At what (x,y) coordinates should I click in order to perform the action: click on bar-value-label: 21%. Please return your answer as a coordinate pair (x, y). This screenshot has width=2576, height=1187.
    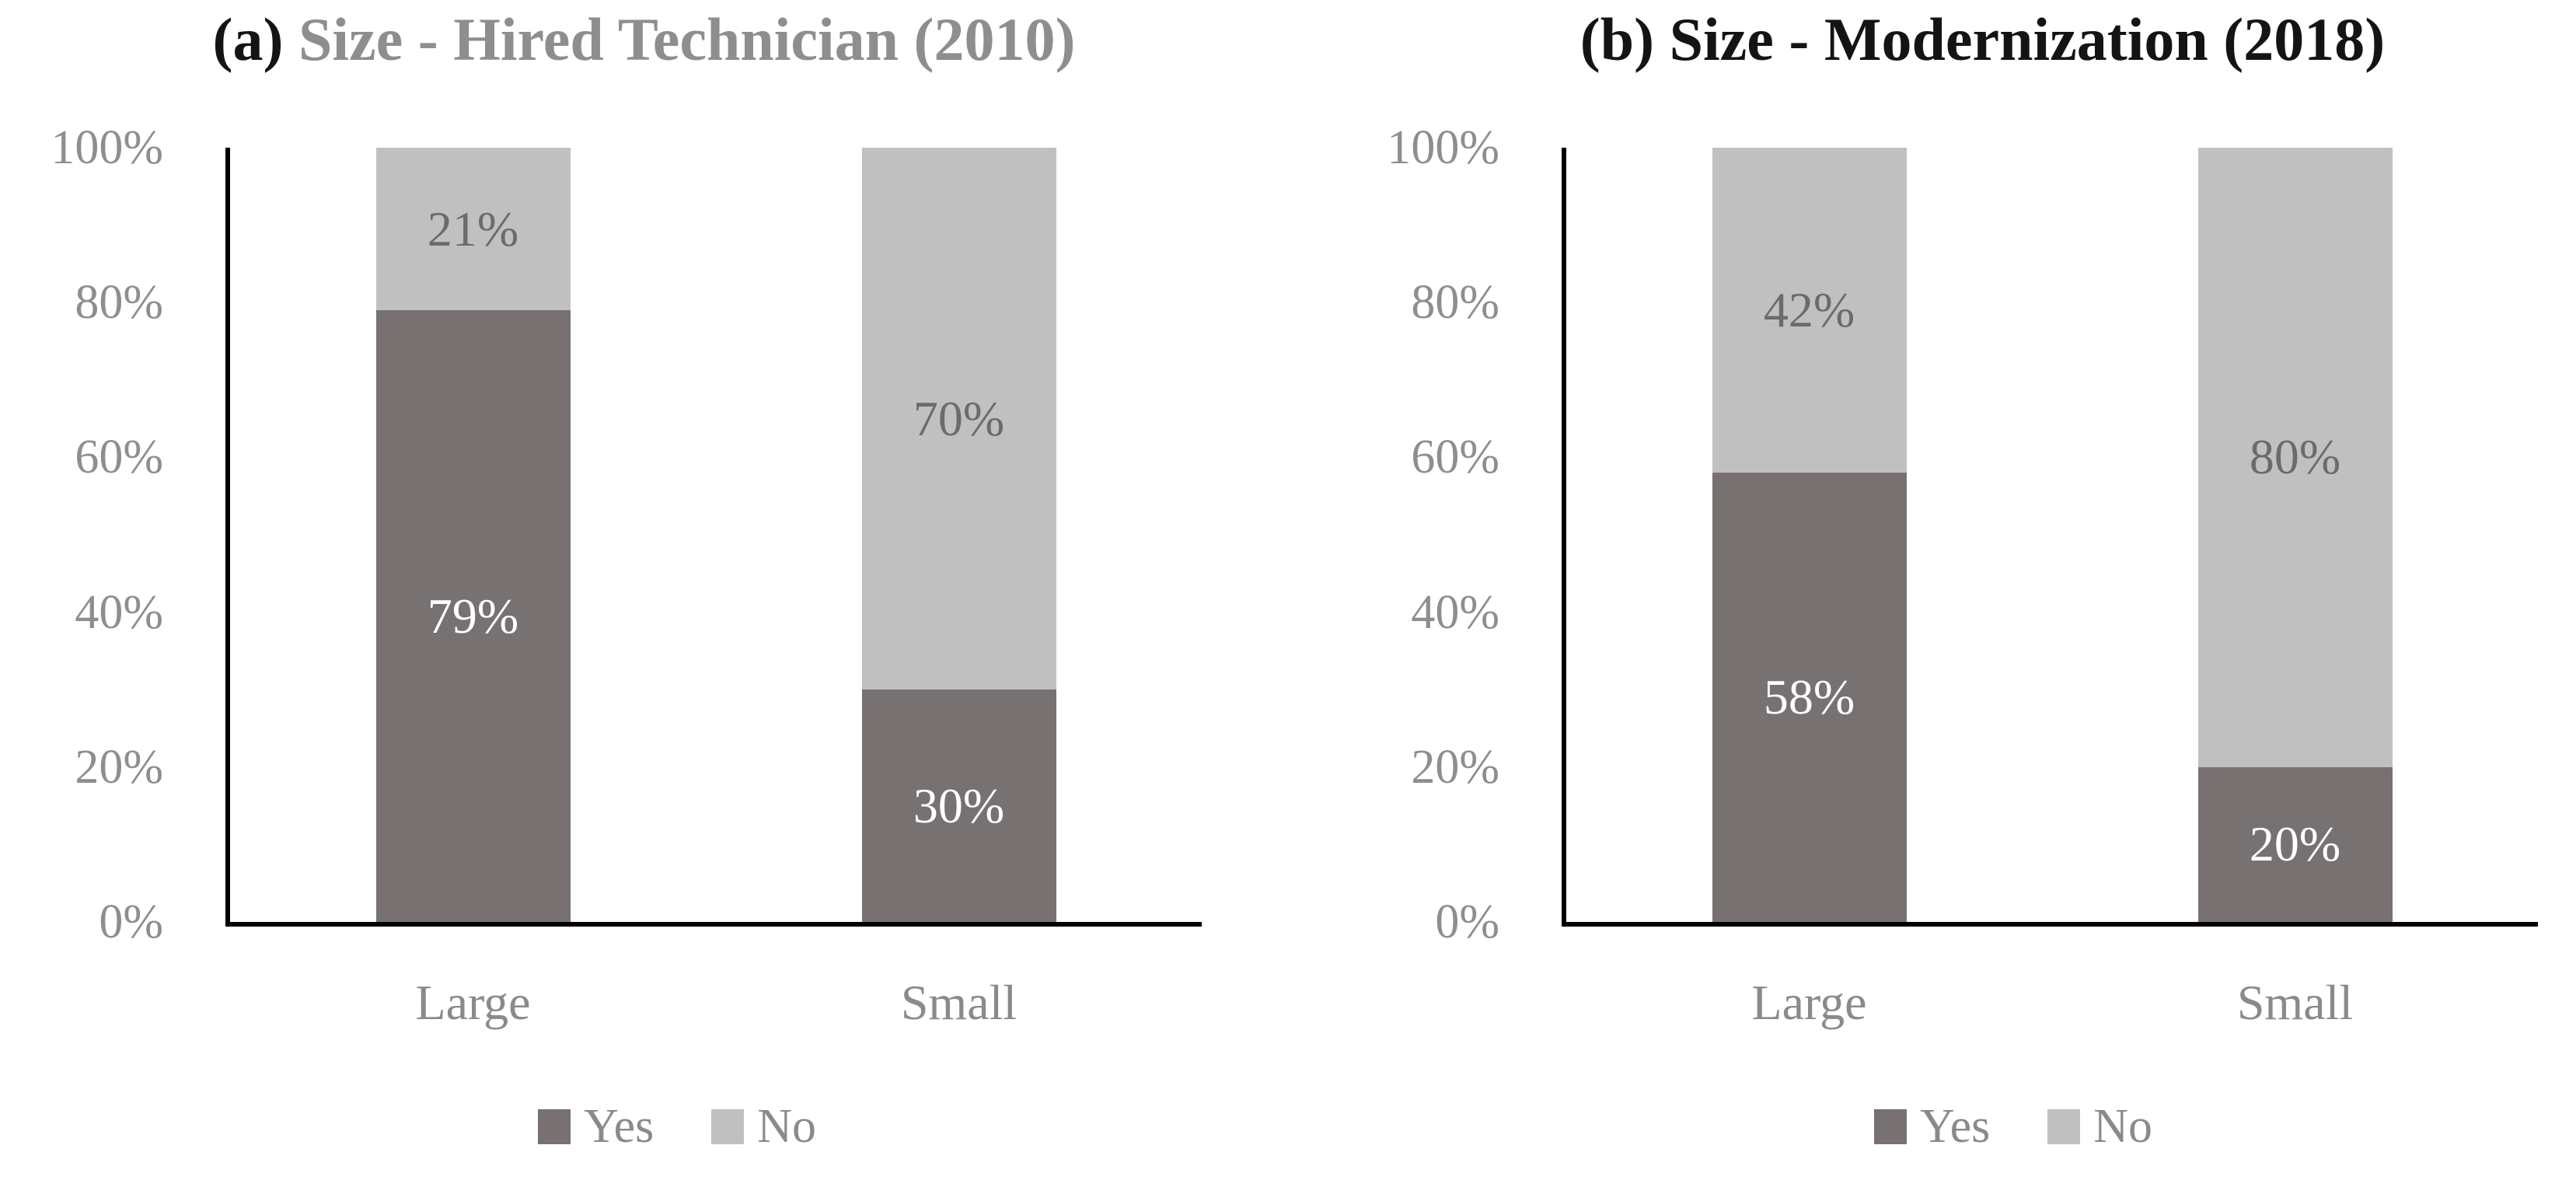
    Looking at the image, I should click on (473, 229).